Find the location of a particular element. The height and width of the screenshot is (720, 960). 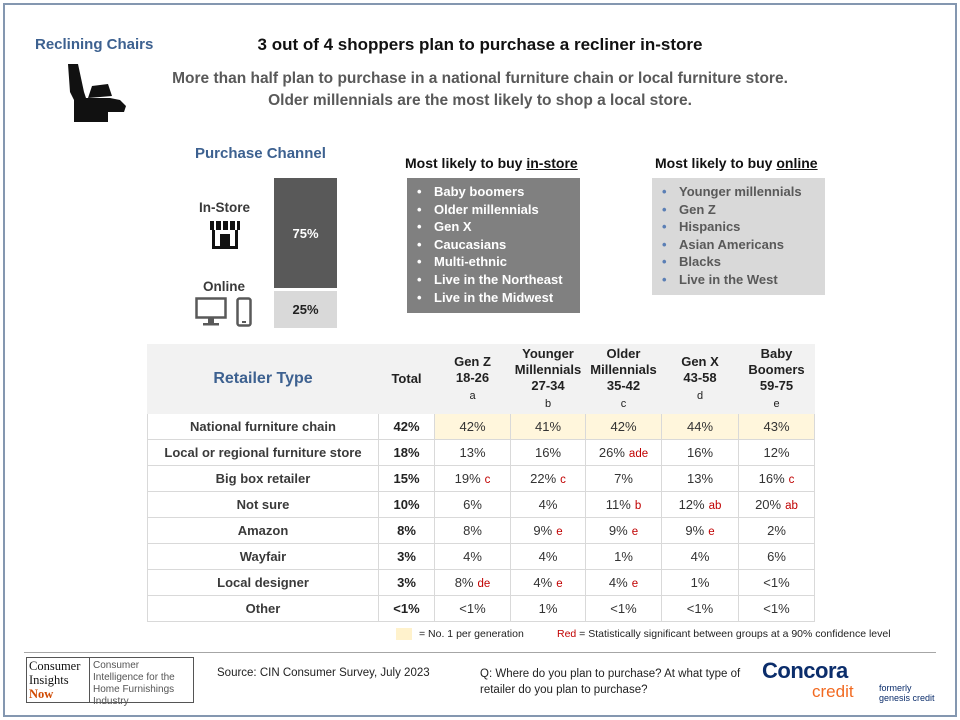

concora-wordmark: Concora is located at coordinates (805, 670).